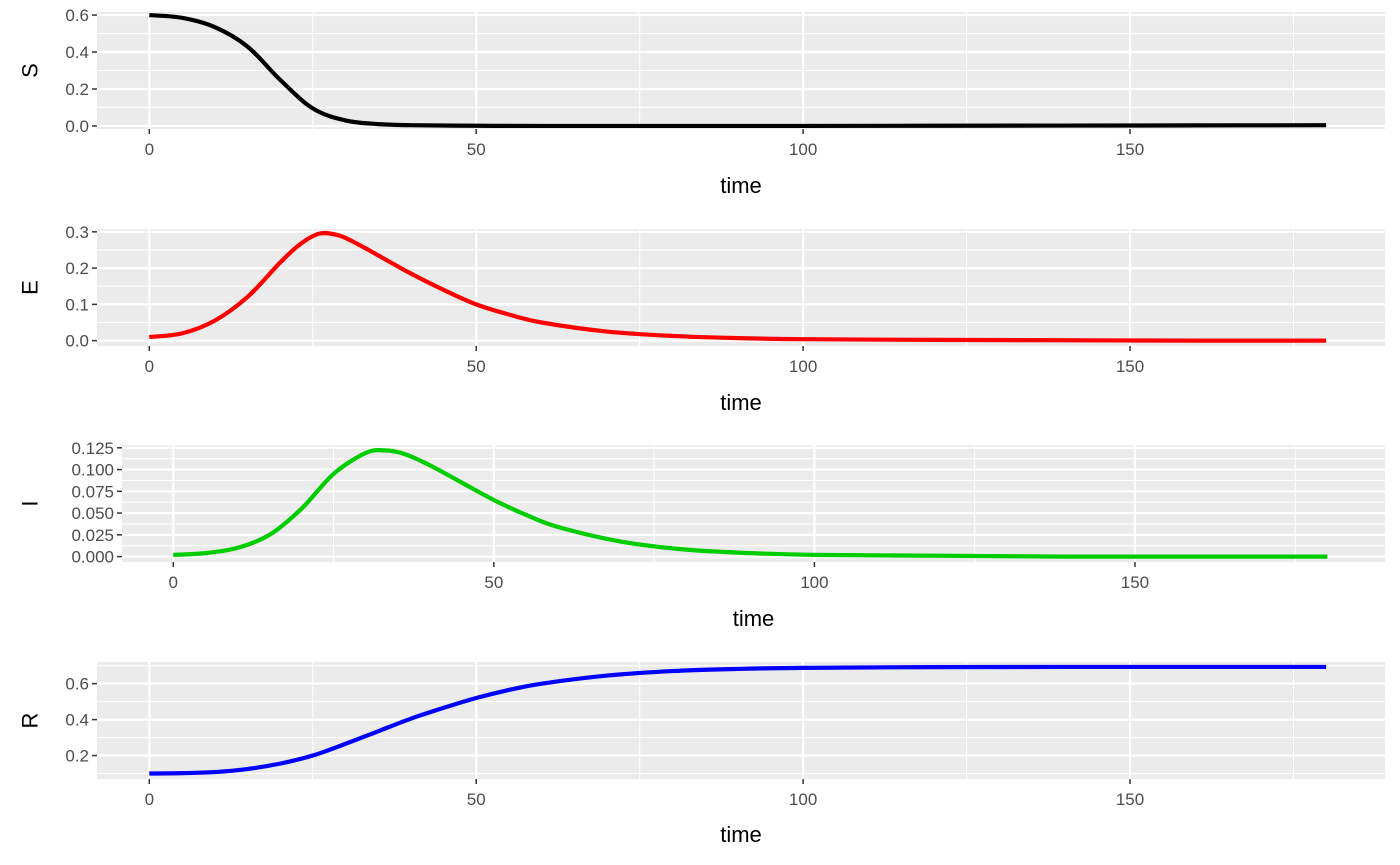 The height and width of the screenshot is (865, 1400). Describe the element at coordinates (77, 304) in the screenshot. I see `y-tick-label: 0.1` at that location.